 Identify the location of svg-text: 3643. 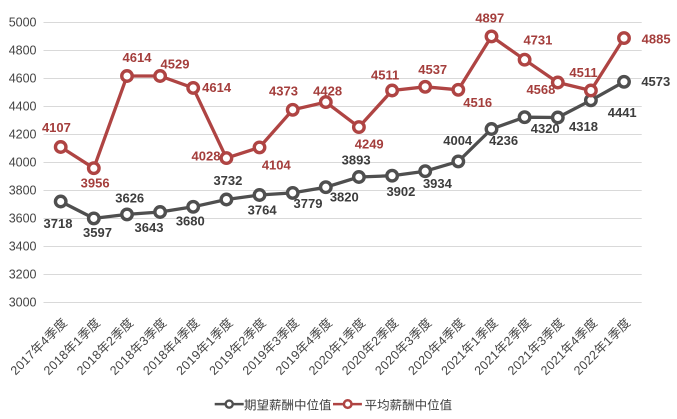
(149, 227).